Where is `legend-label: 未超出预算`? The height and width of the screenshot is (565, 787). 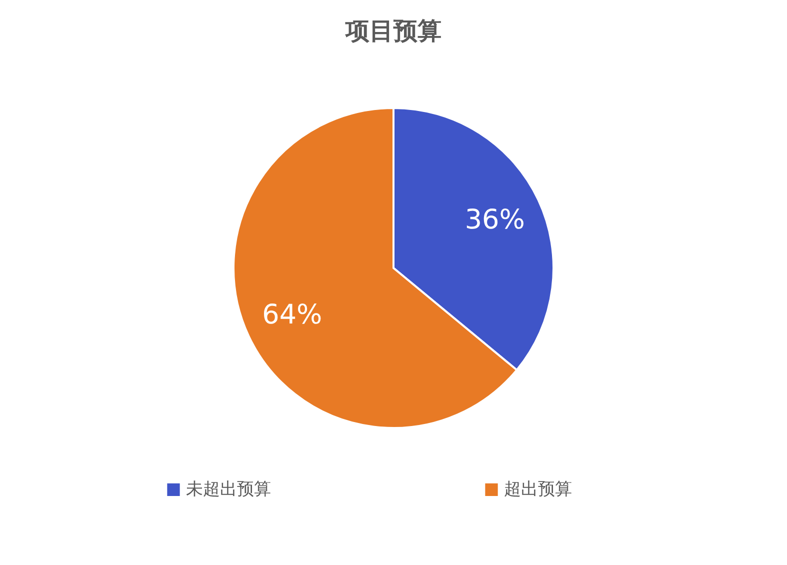
legend-label: 未超出预算 is located at coordinates (228, 490).